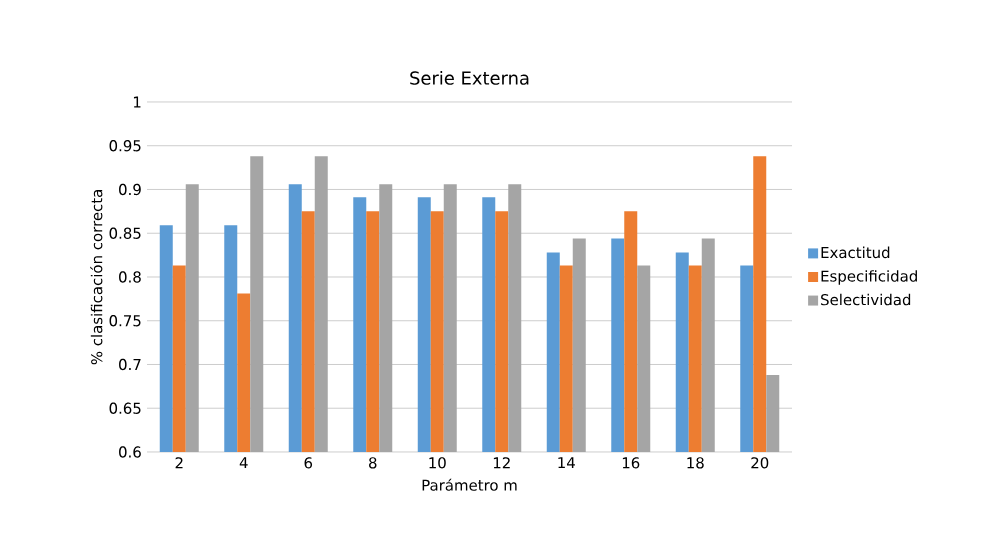 This screenshot has width=1003, height=554. What do you see at coordinates (308, 463) in the screenshot?
I see `x-tick-label: 6` at bounding box center [308, 463].